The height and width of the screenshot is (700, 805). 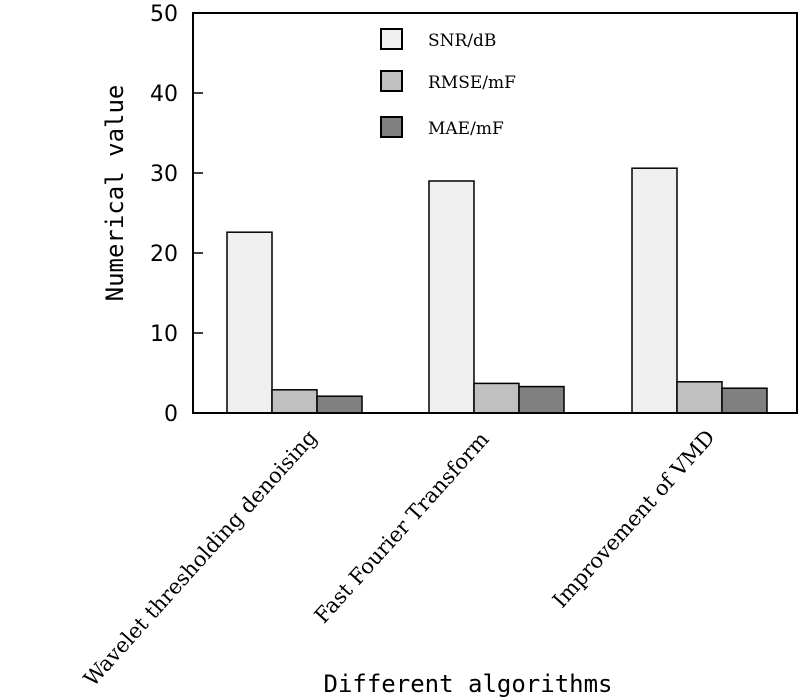 I want to click on y-tick-label: 40, so click(x=164, y=94).